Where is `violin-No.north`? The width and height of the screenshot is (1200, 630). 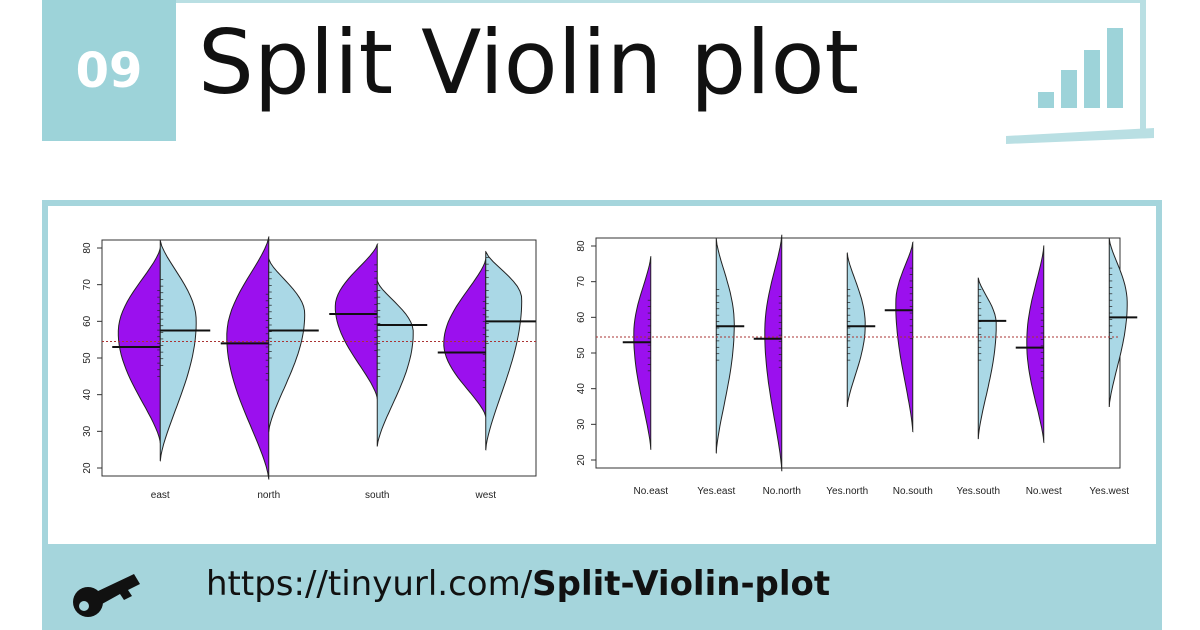
violin-No.north is located at coordinates (773, 353).